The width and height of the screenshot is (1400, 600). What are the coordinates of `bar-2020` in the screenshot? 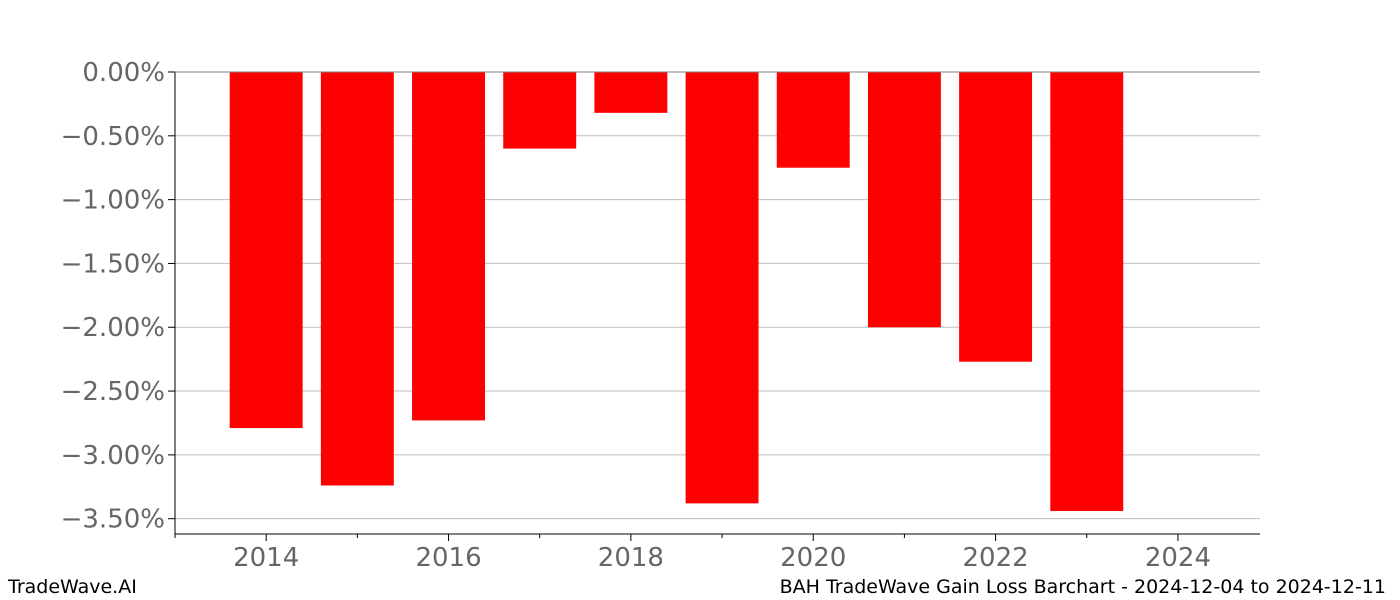 It's located at (813, 120).